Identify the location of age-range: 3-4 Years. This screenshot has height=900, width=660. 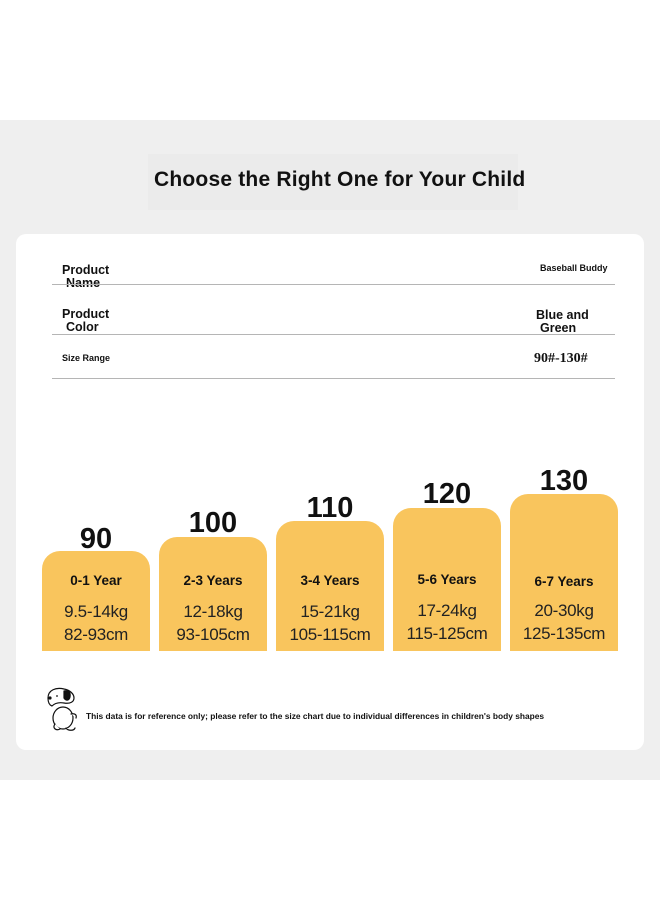
(330, 580).